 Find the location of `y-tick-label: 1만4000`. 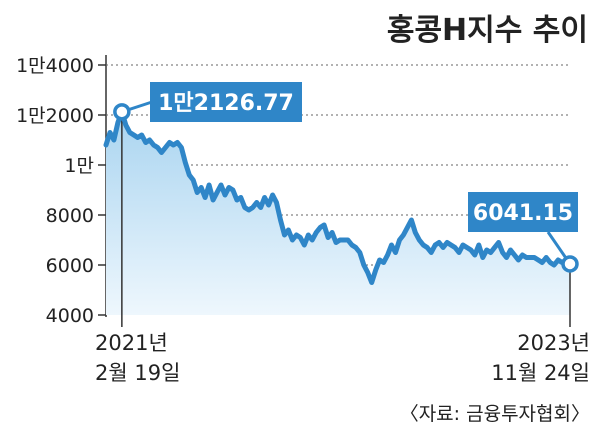

y-tick-label: 1만4000 is located at coordinates (55, 66).